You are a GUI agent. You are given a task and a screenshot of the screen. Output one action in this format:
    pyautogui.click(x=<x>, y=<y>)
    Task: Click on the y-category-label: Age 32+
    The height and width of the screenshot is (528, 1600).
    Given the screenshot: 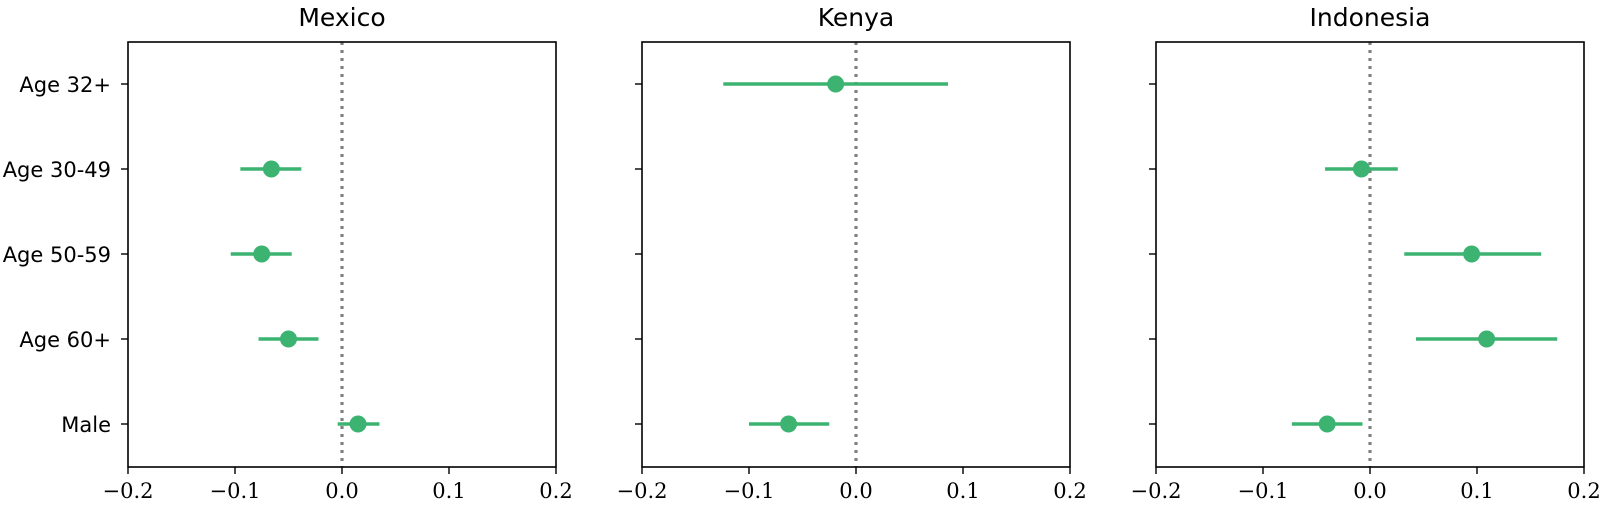 What is the action you would take?
    pyautogui.click(x=65, y=85)
    